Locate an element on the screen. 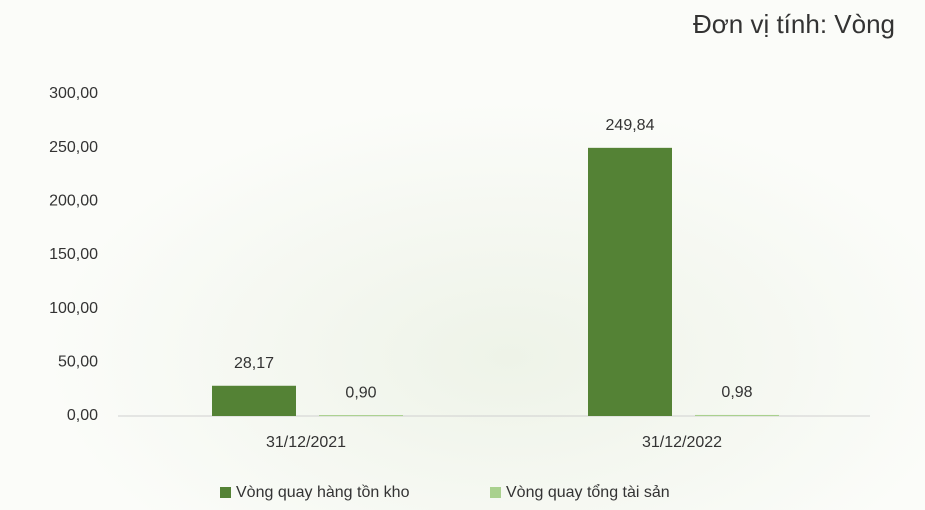 The height and width of the screenshot is (510, 925). y-tick-label: 300,00 is located at coordinates (73, 93).